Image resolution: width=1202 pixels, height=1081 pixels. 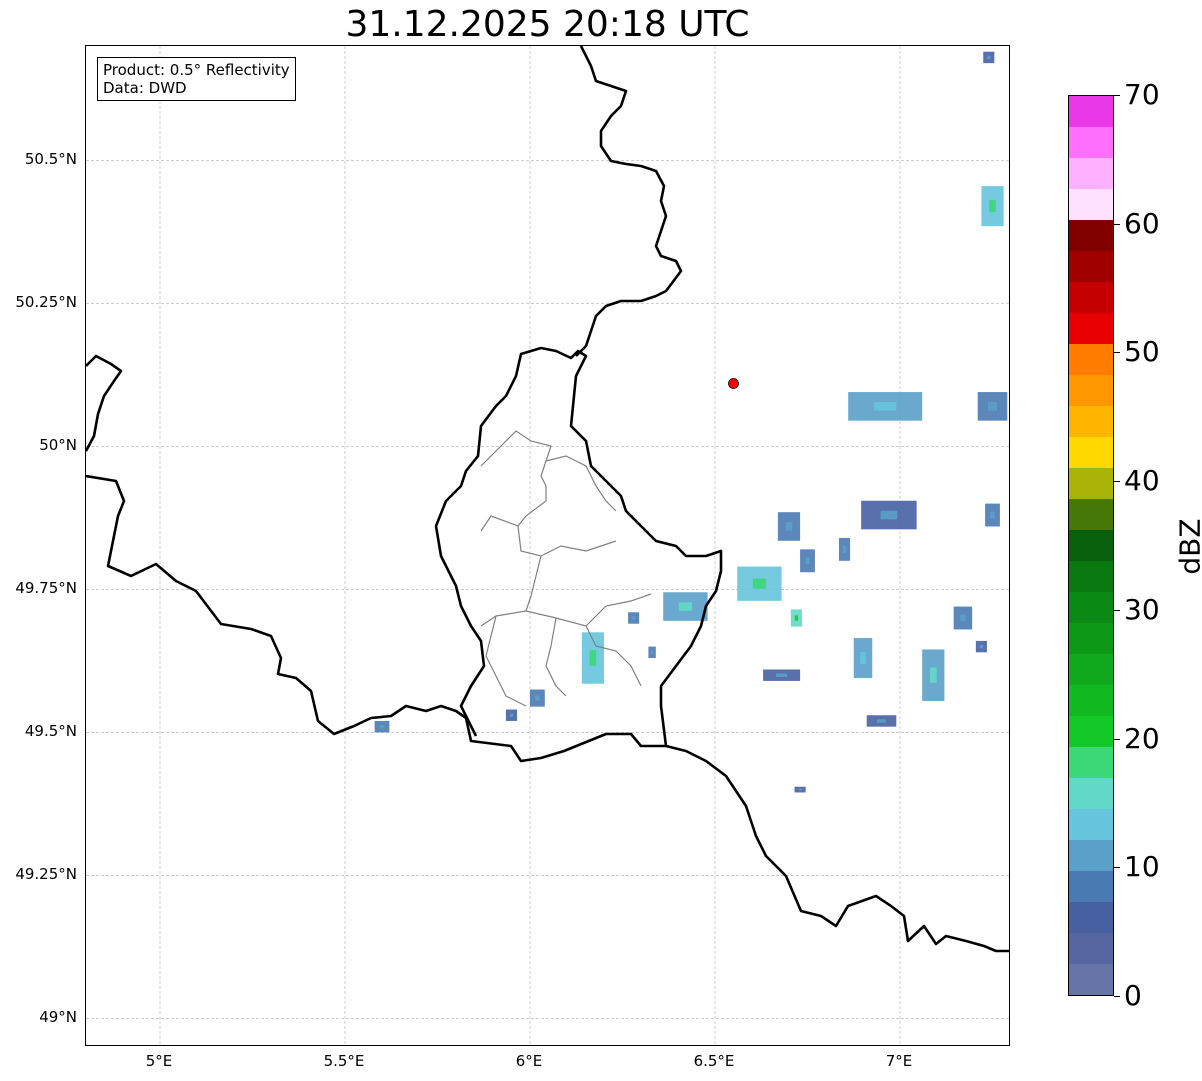 I want to click on latitude-tick-label: 49°N, so click(x=58, y=1017).